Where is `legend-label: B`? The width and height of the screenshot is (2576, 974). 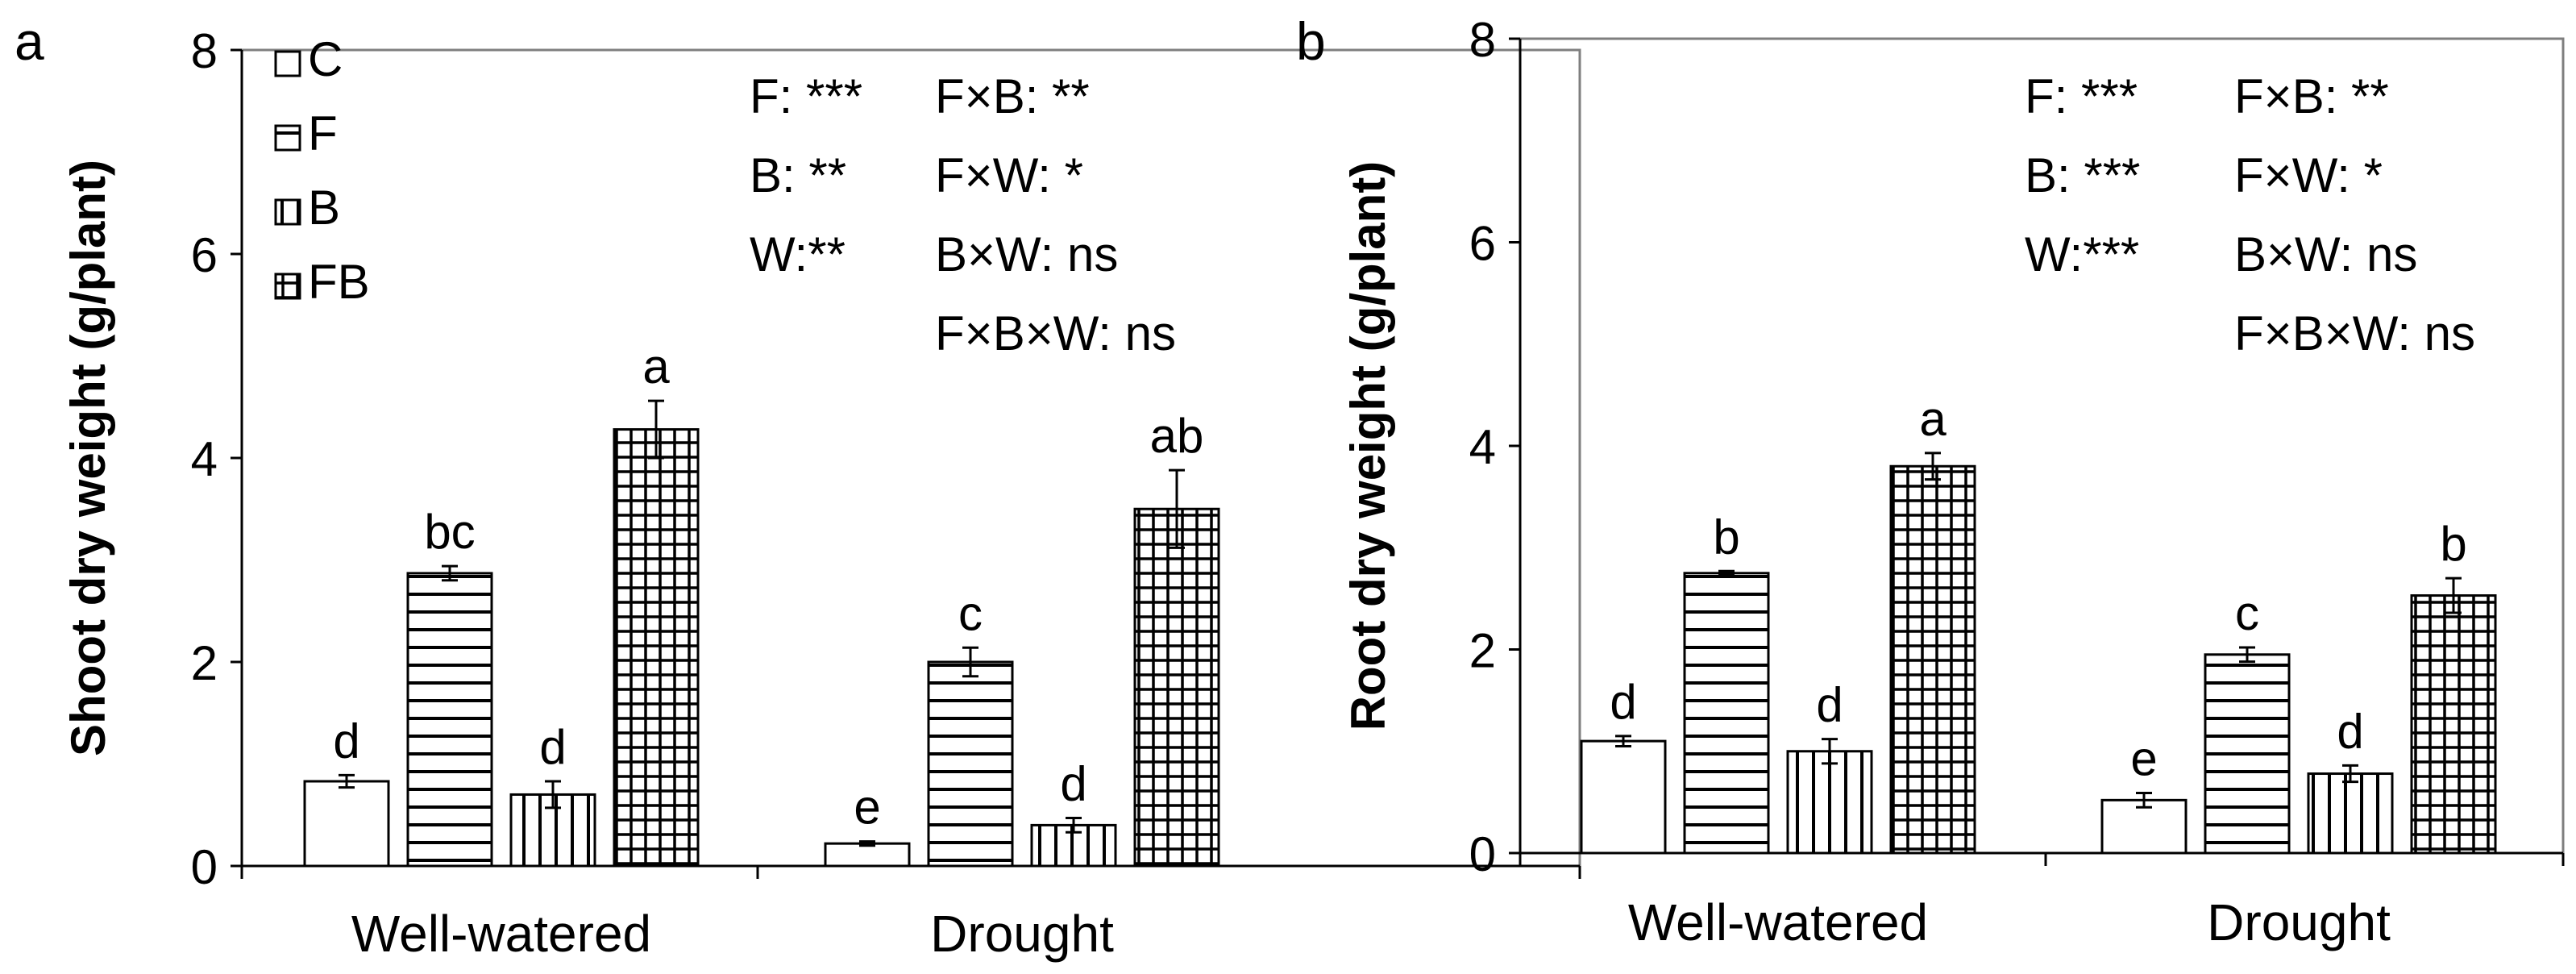 legend-label: B is located at coordinates (324, 208).